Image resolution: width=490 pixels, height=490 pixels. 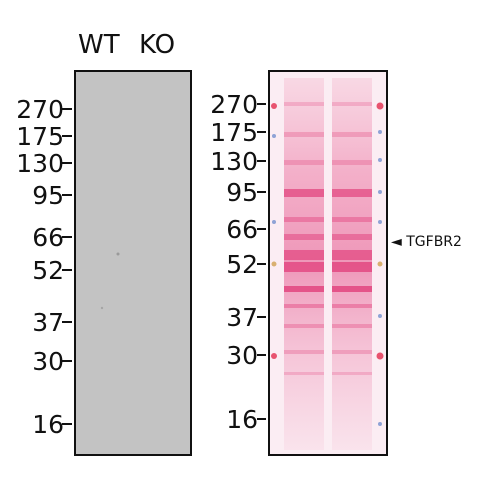 I want to click on mw-marker-52-right: 52, so click(x=242, y=264).